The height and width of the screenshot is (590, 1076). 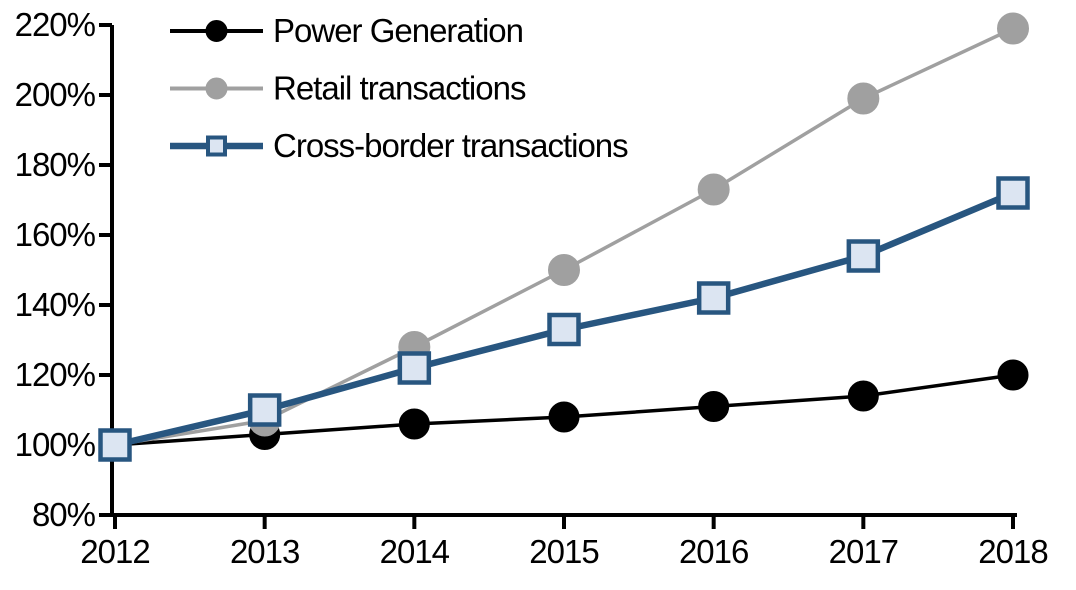 What do you see at coordinates (55, 374) in the screenshot?
I see `y-tick-label: 120%` at bounding box center [55, 374].